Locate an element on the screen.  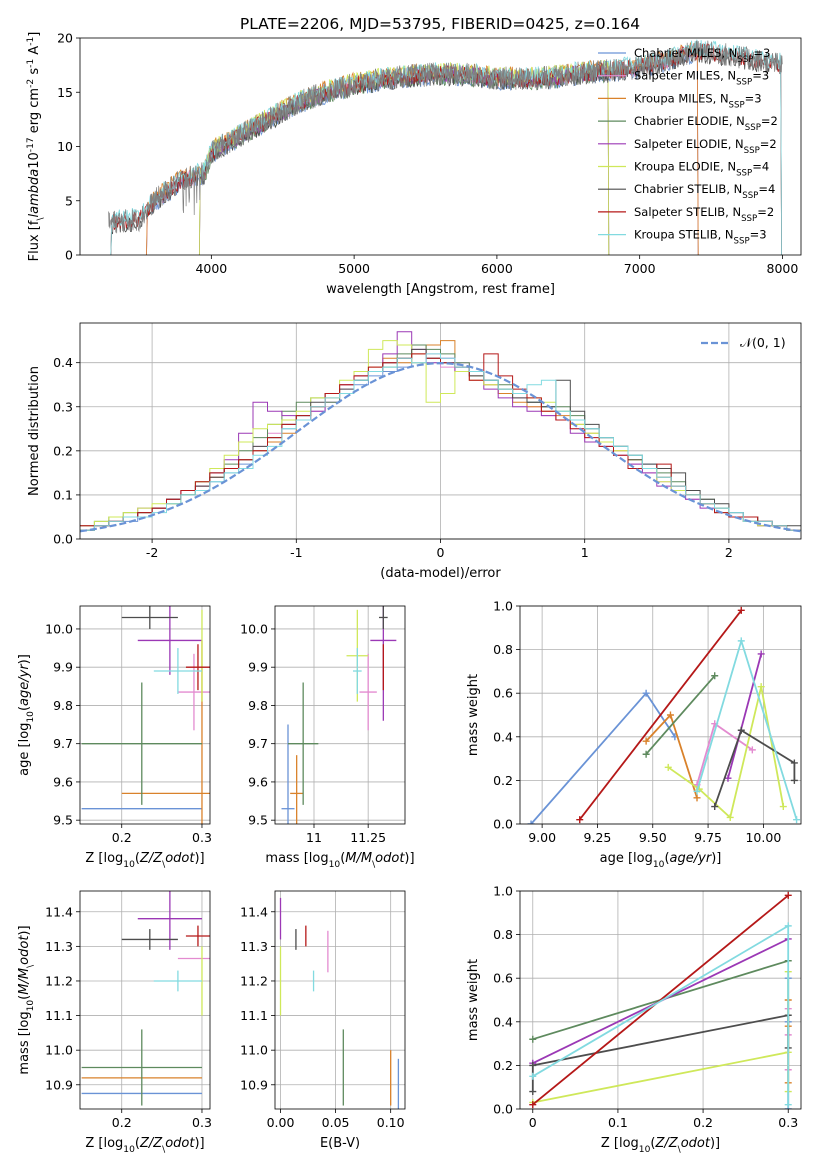
errorbar-chabrier-miles is located at coordinates (288, 774).